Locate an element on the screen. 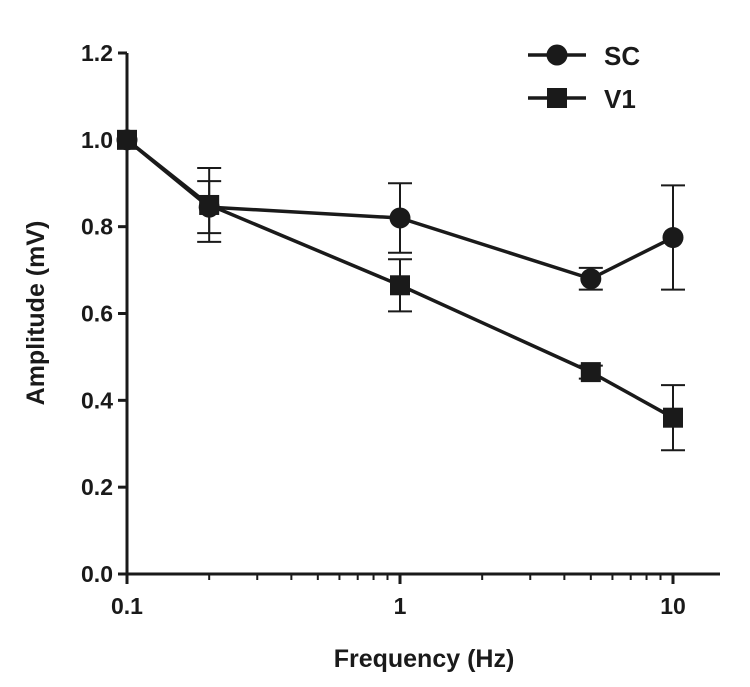 The image size is (750, 687). y-tick-label: 0.2 is located at coordinates (97, 487).